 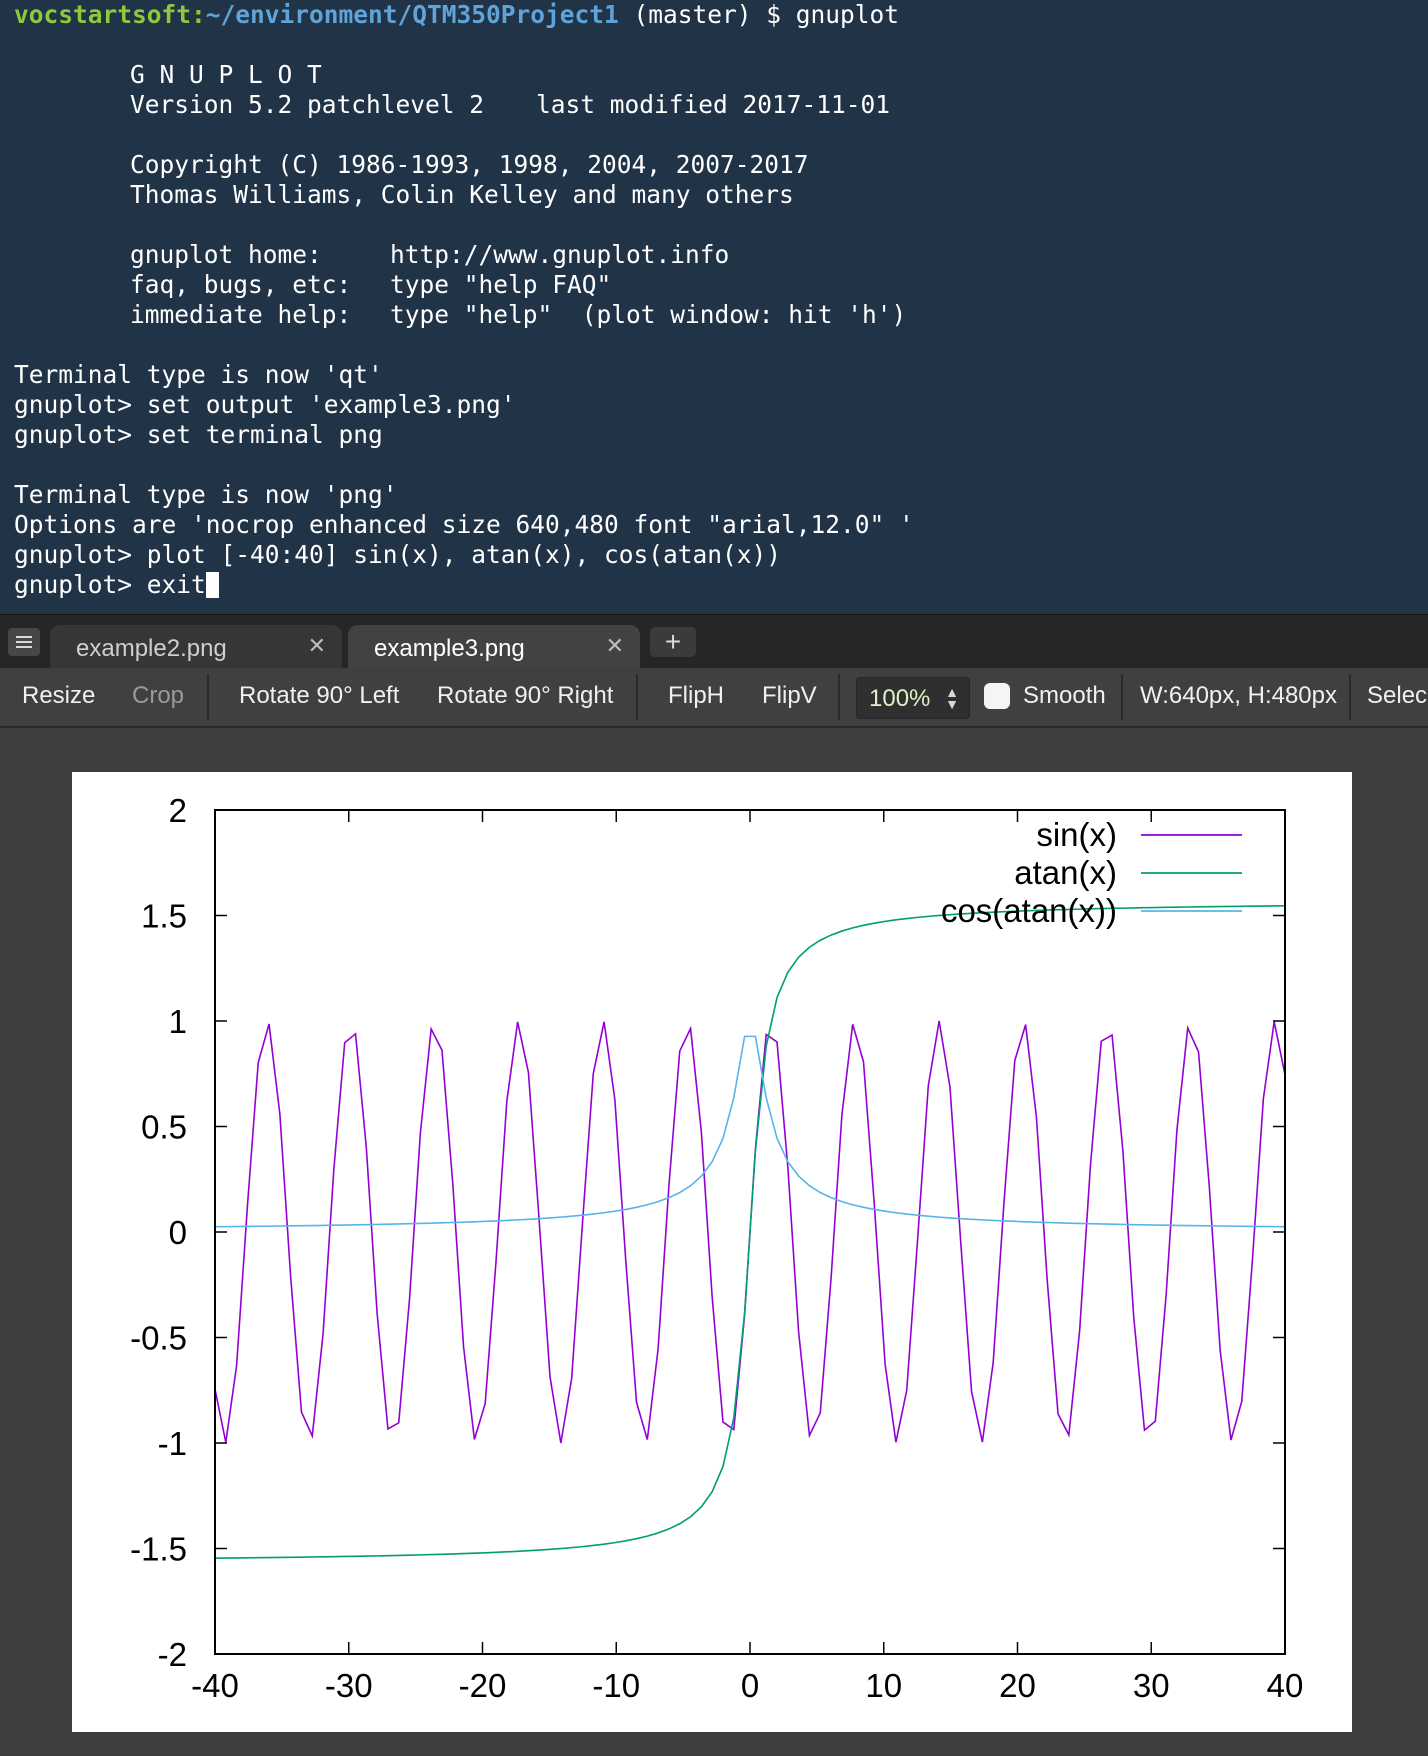 What do you see at coordinates (483, 1685) in the screenshot?
I see `x-tick-label: -20` at bounding box center [483, 1685].